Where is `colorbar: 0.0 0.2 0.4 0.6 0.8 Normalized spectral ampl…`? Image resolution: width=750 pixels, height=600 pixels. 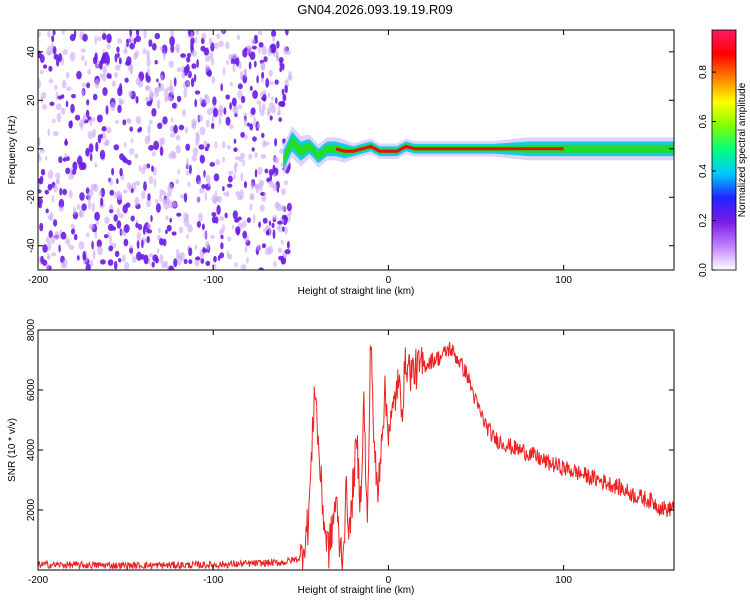 colorbar: 0.0 0.2 0.4 0.6 0.8 Normalized spectral ampl… is located at coordinates (723, 153).